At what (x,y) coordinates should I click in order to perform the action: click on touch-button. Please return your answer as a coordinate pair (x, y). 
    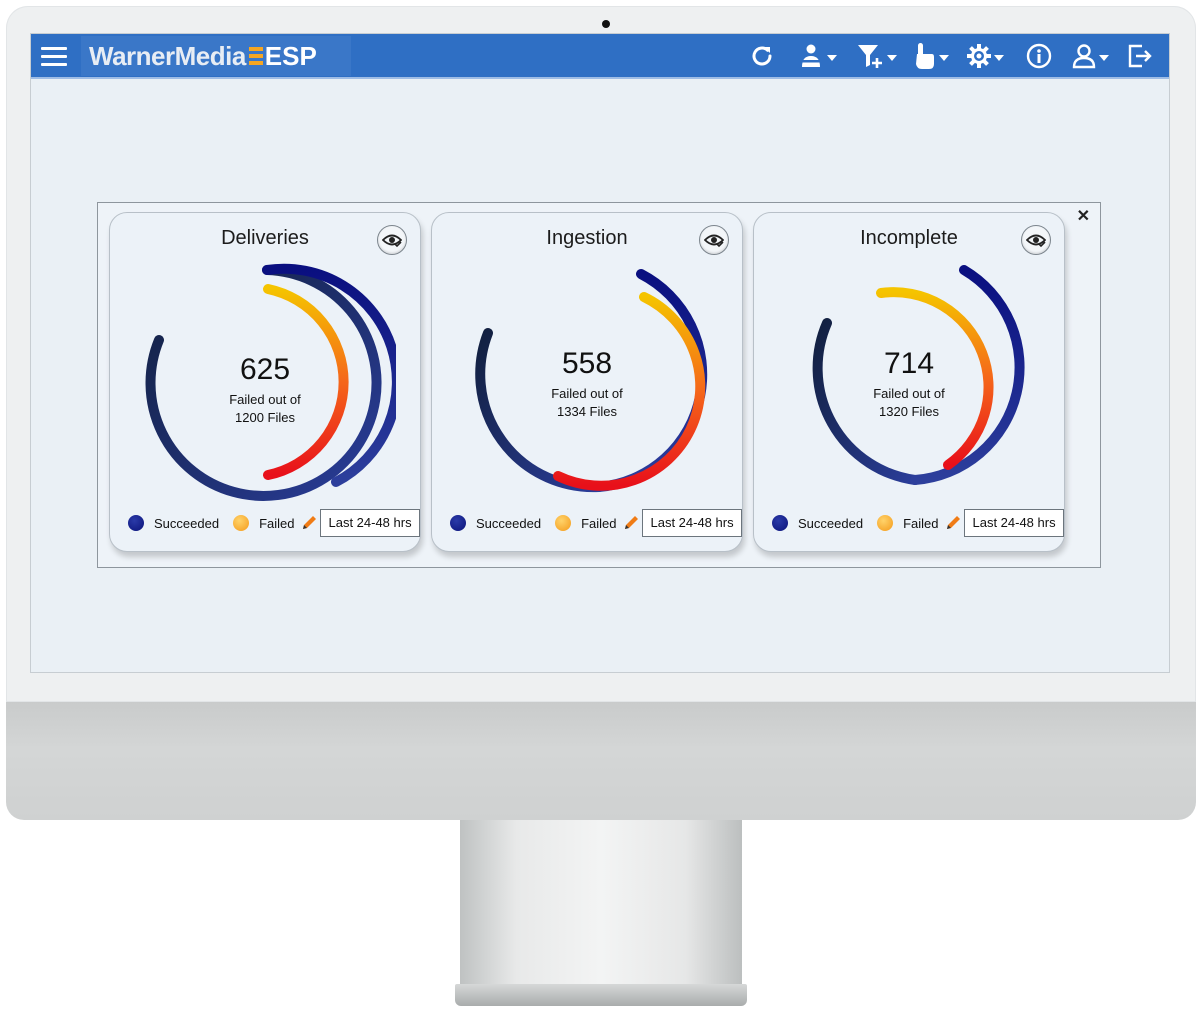
    Looking at the image, I should click on (931, 56).